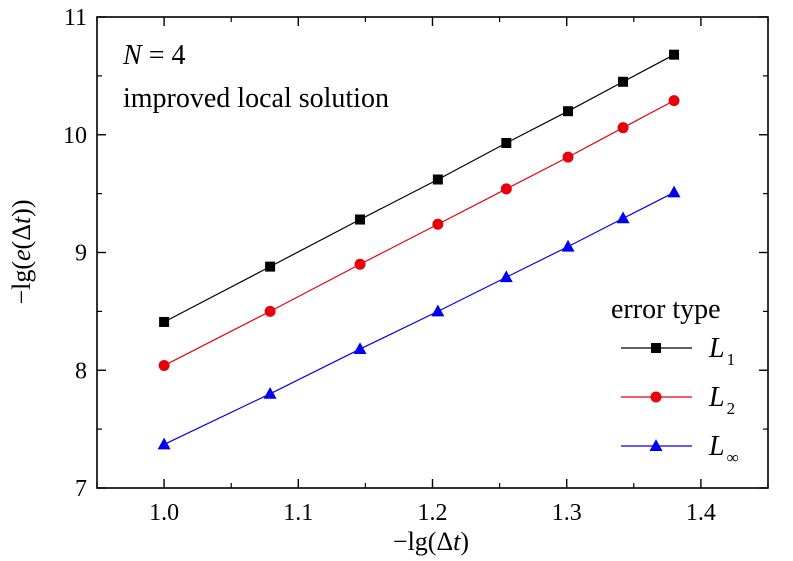  Describe the element at coordinates (675, 380) in the screenshot. I see `legend: error type L 1 L 2 L ∞` at that location.